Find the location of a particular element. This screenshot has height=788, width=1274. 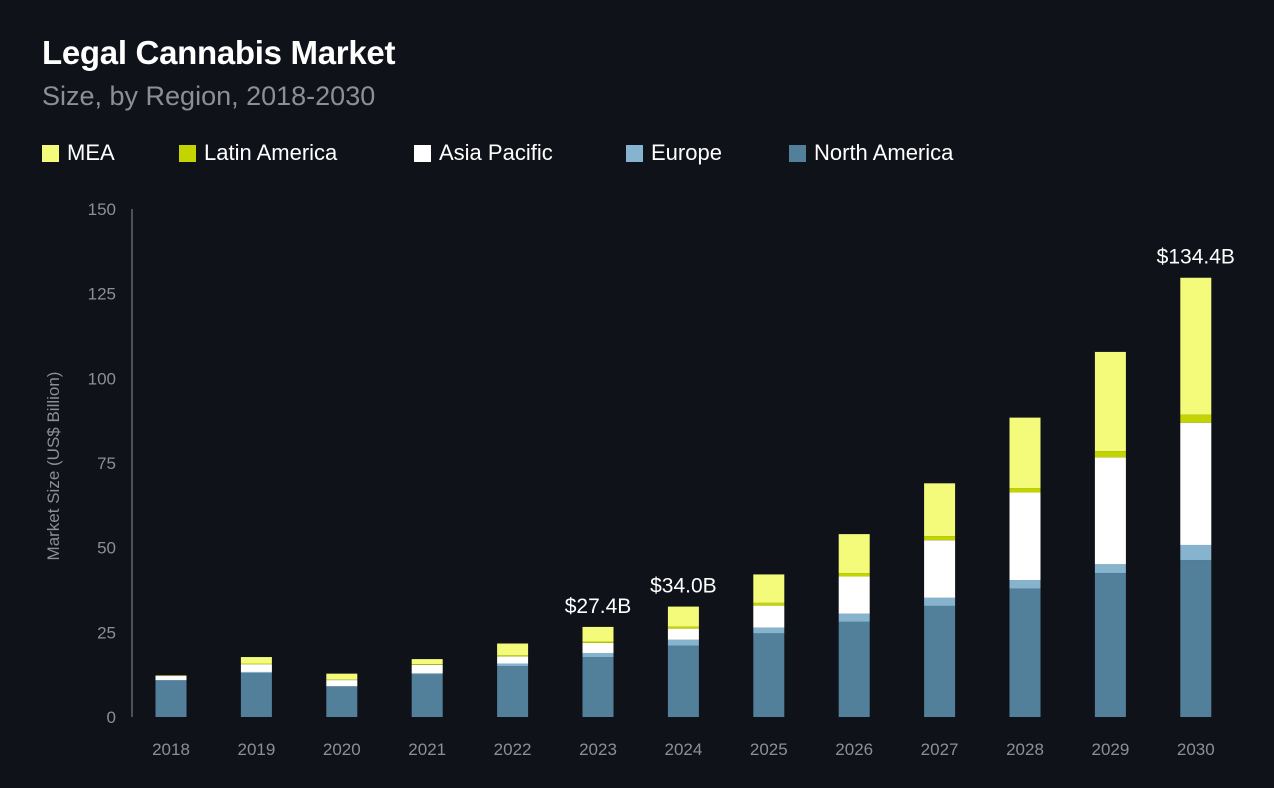

bar-europe-2029 is located at coordinates (1110, 569).